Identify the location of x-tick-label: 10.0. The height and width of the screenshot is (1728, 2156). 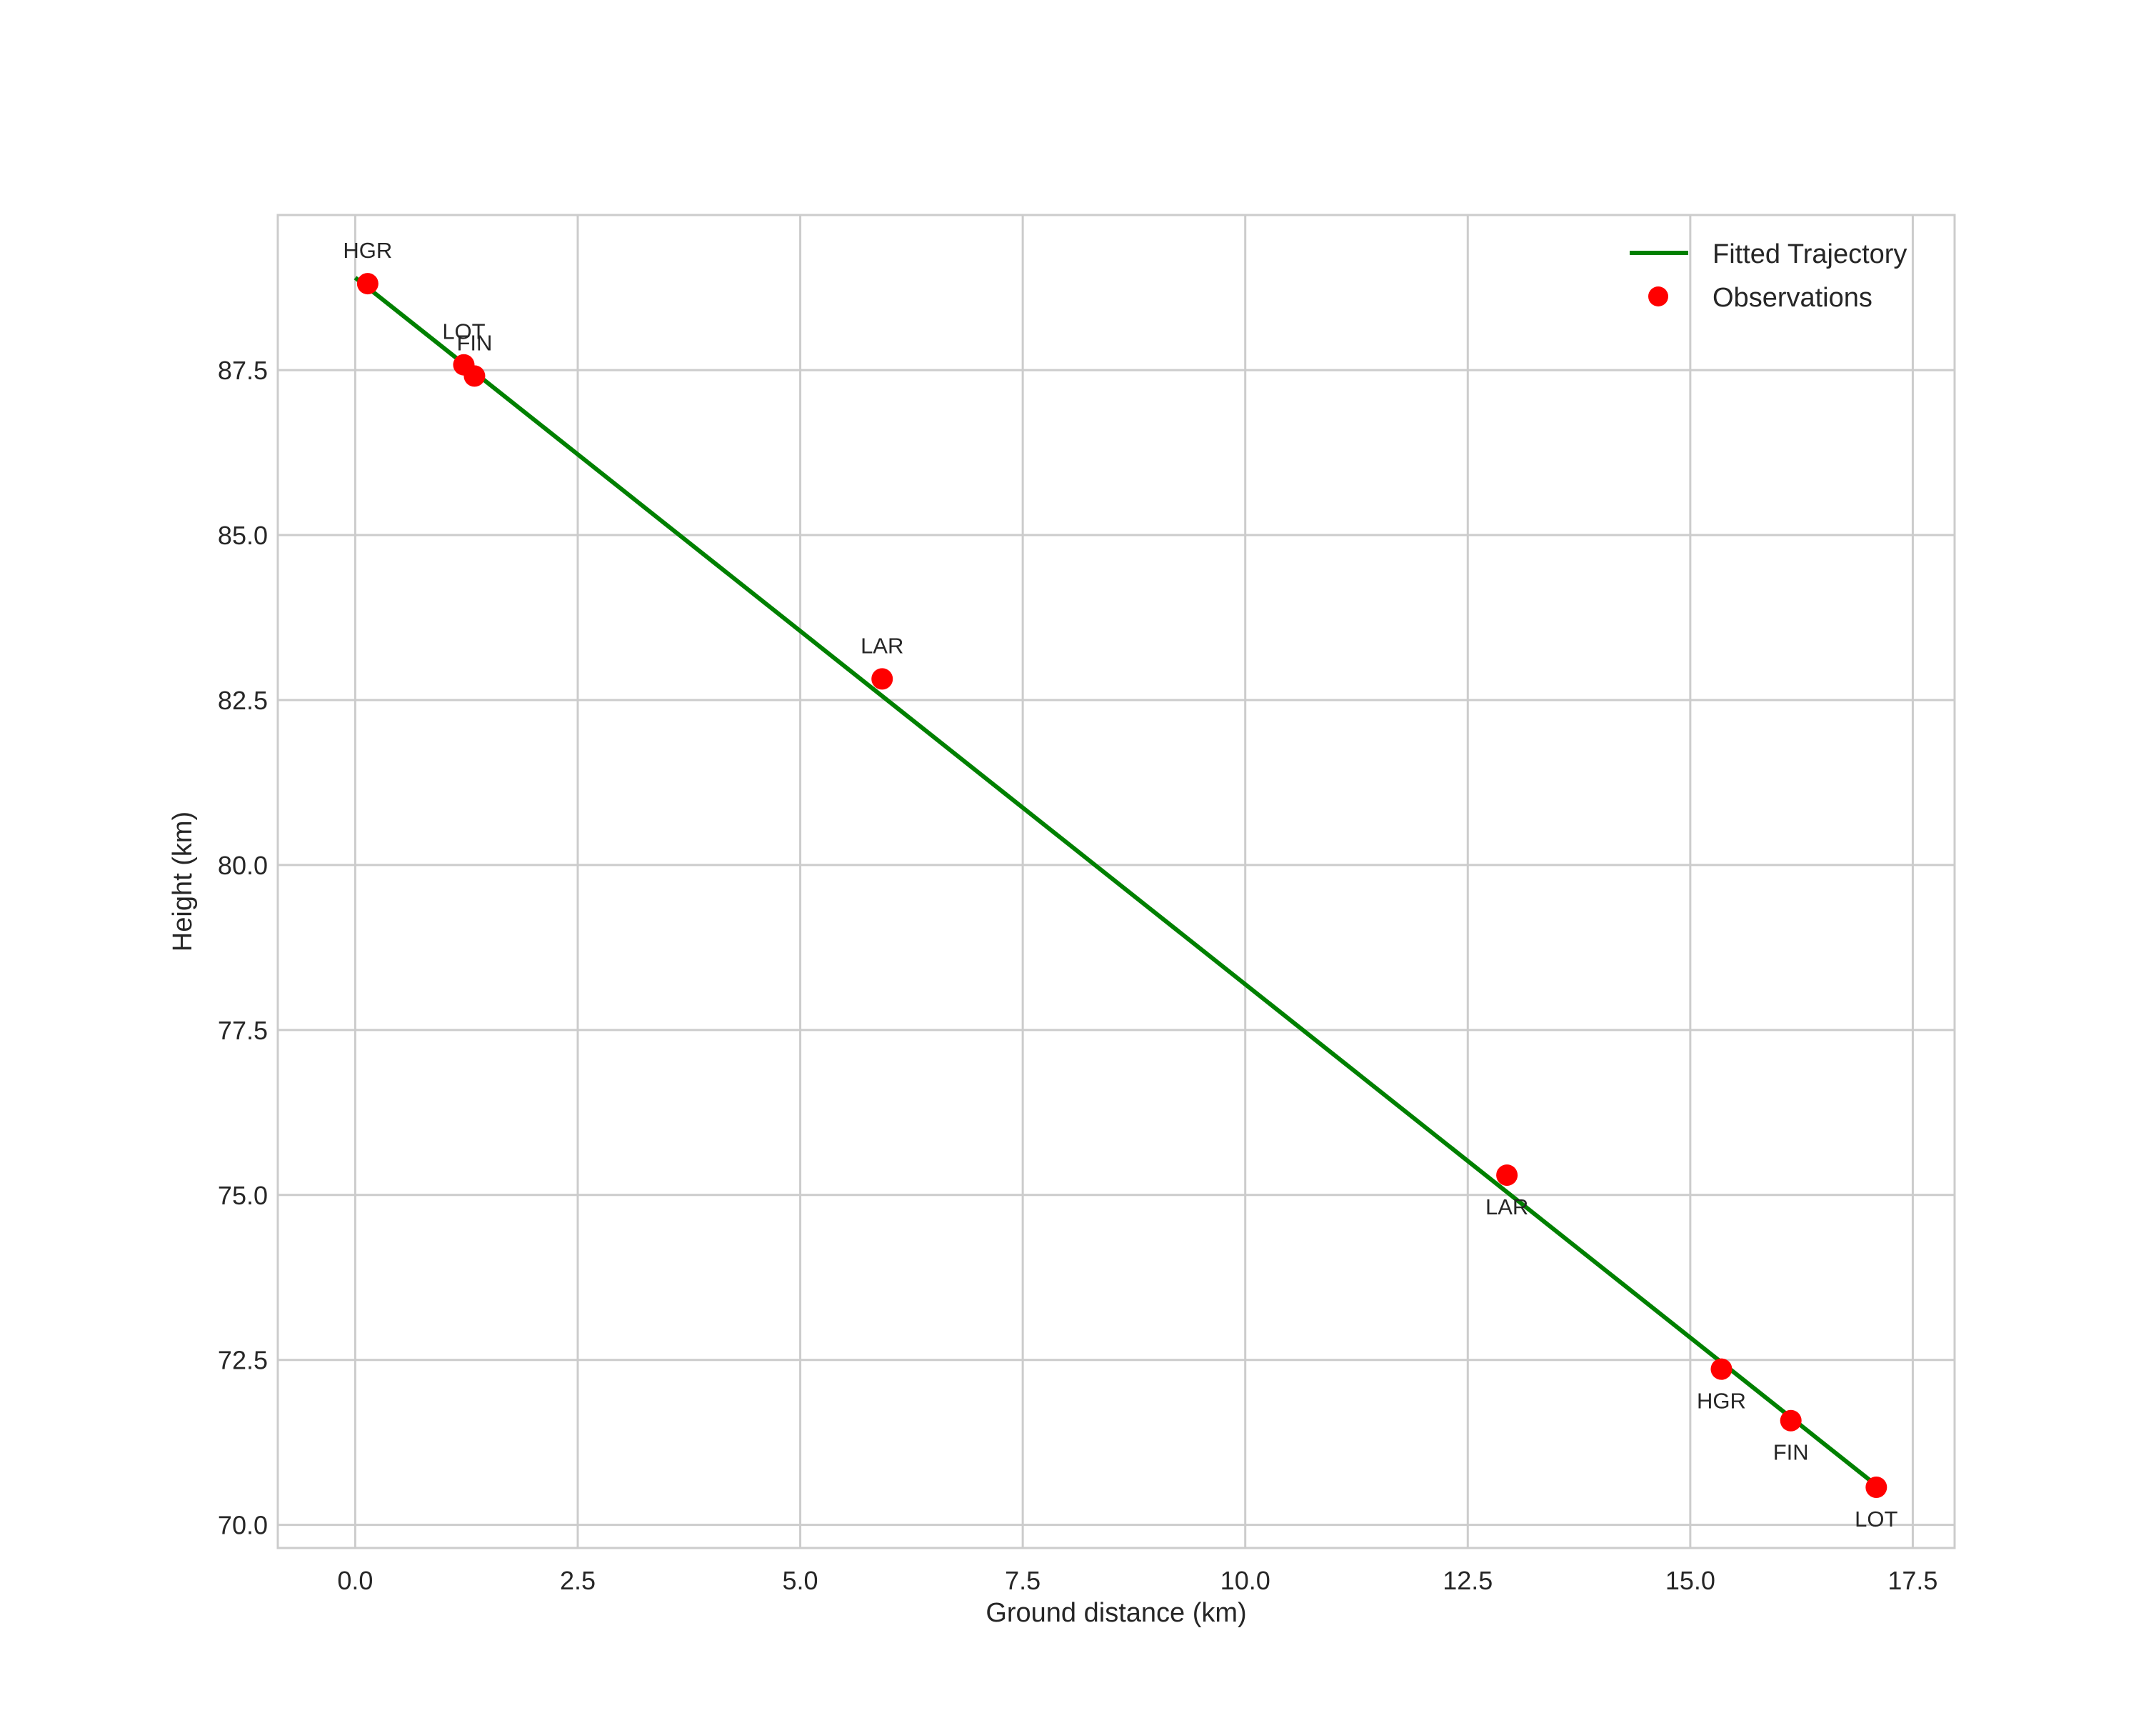
(1245, 1580).